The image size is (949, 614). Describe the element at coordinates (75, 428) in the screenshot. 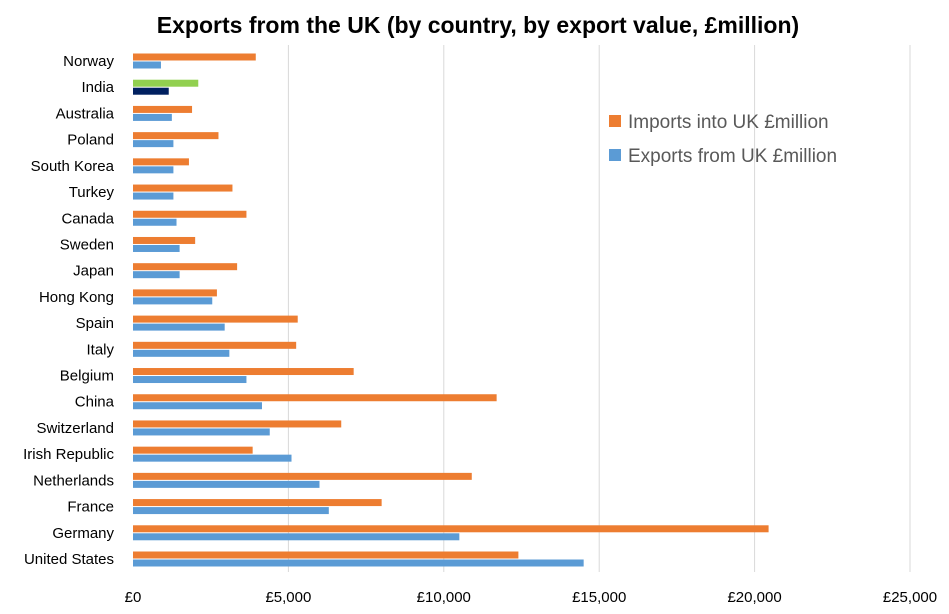

I see `category-label: Switzerland` at that location.